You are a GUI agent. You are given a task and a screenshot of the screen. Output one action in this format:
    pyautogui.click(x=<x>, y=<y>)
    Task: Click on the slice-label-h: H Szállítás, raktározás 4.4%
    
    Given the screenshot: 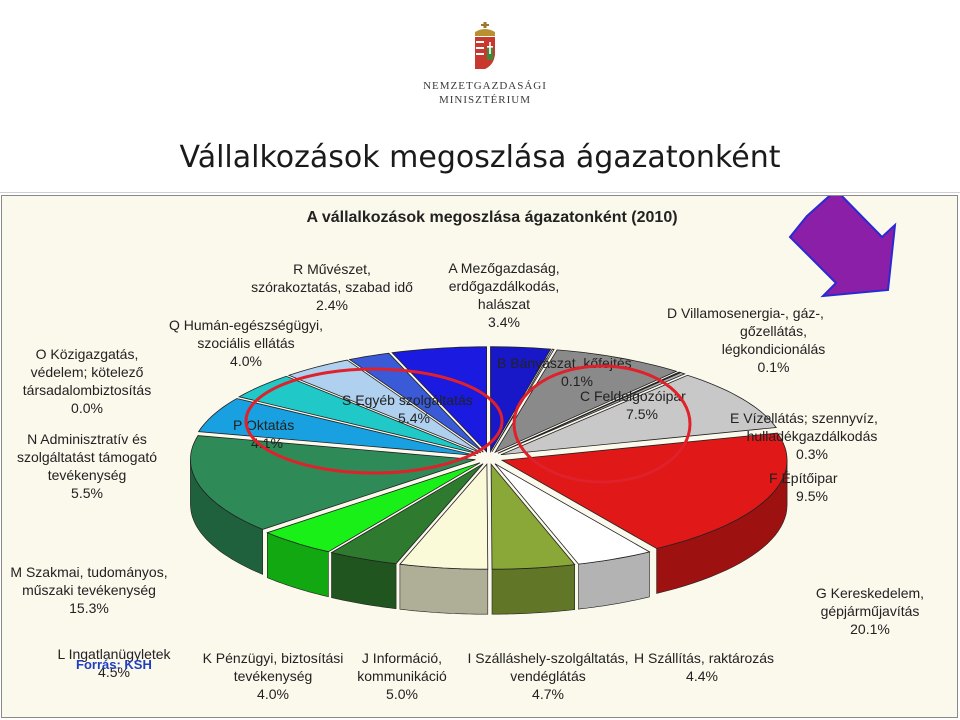 What is the action you would take?
    pyautogui.click(x=704, y=667)
    